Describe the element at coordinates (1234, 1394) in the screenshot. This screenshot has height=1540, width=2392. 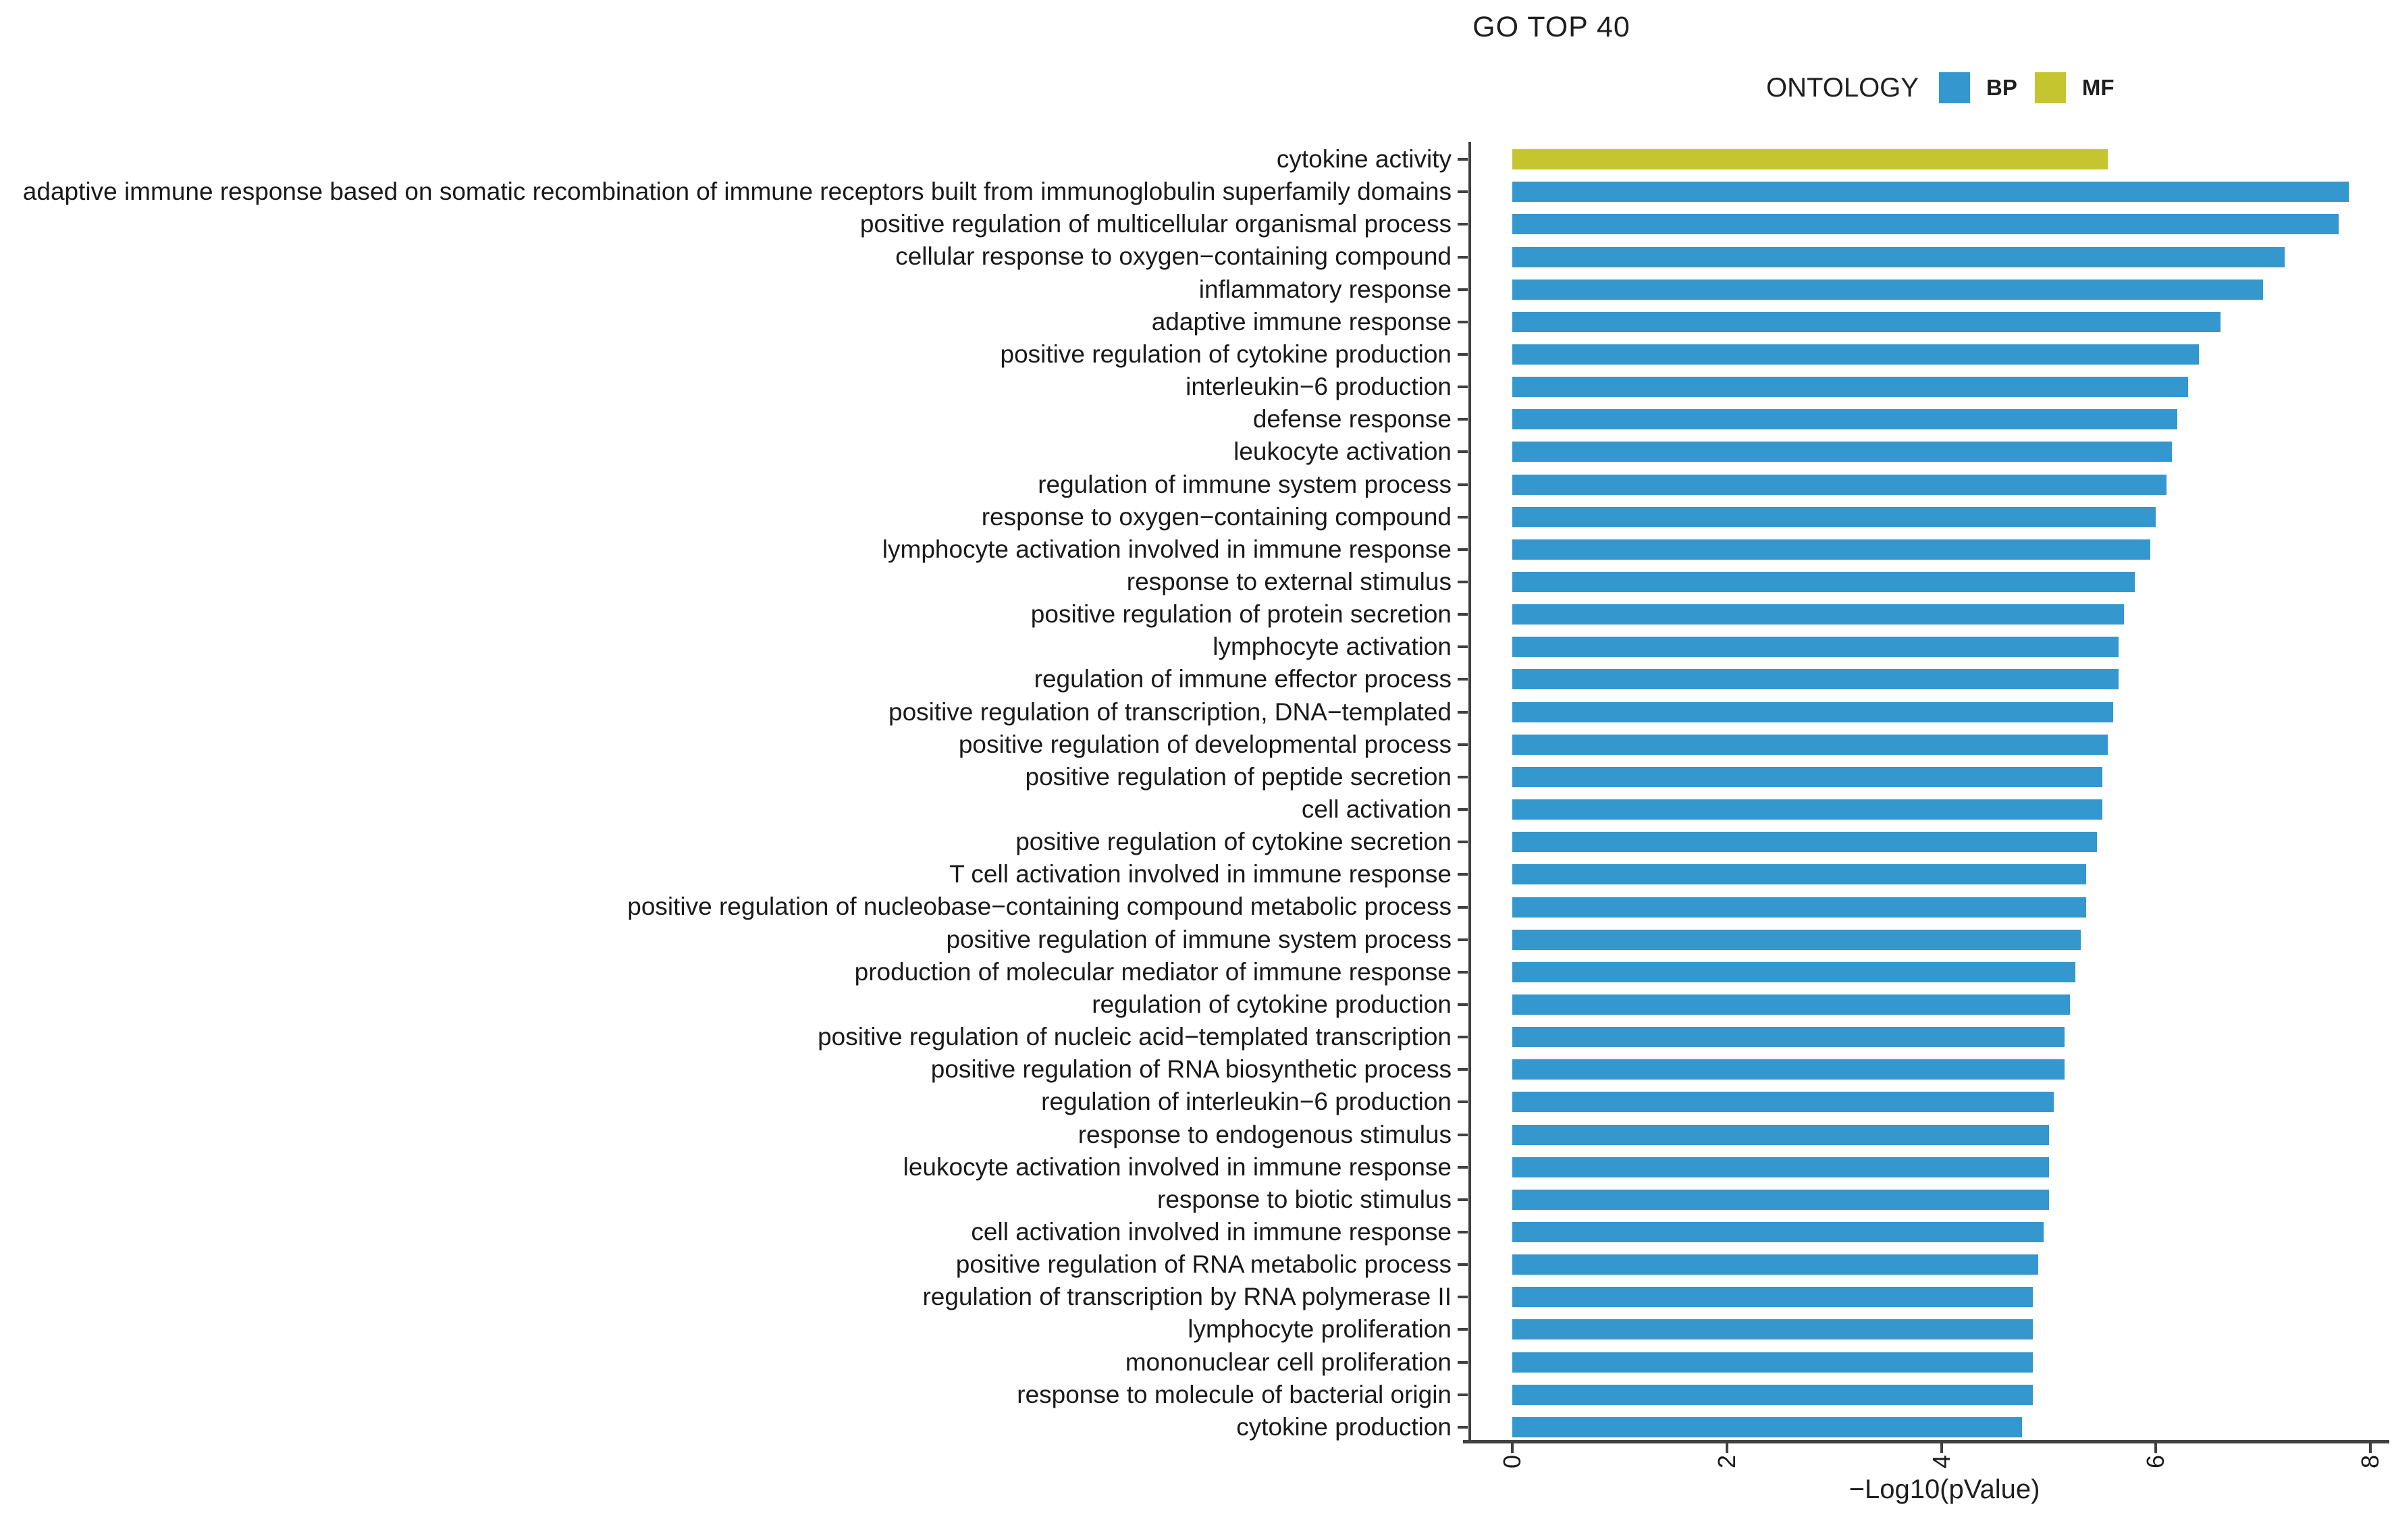
I see `category-label: response to molecule of bacterial origin` at that location.